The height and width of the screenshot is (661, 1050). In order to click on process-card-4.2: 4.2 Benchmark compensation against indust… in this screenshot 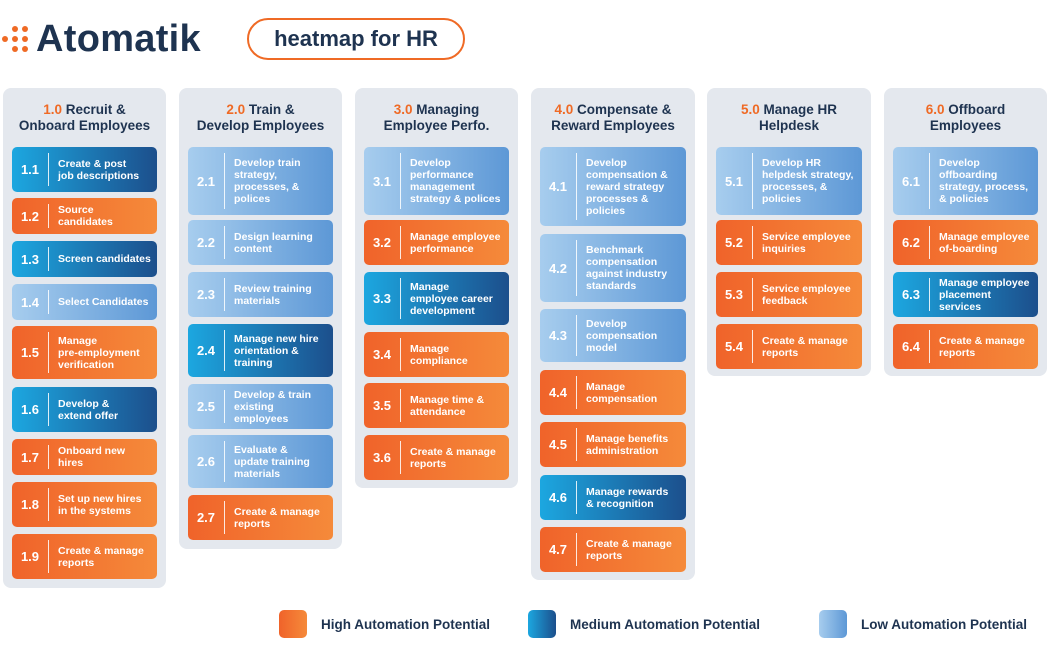, I will do `click(613, 268)`.